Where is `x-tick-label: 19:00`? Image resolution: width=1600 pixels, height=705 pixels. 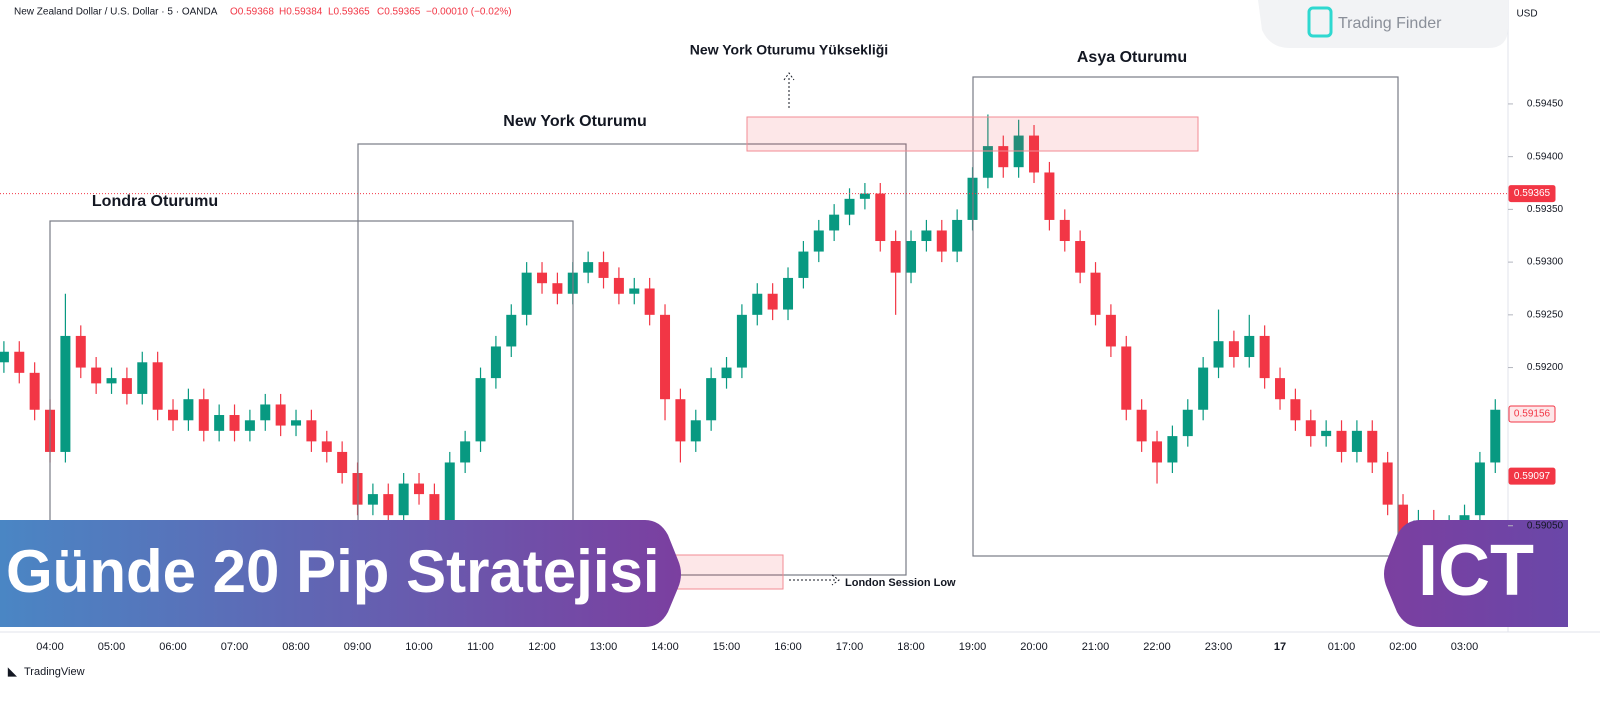
x-tick-label: 19:00 is located at coordinates (973, 647).